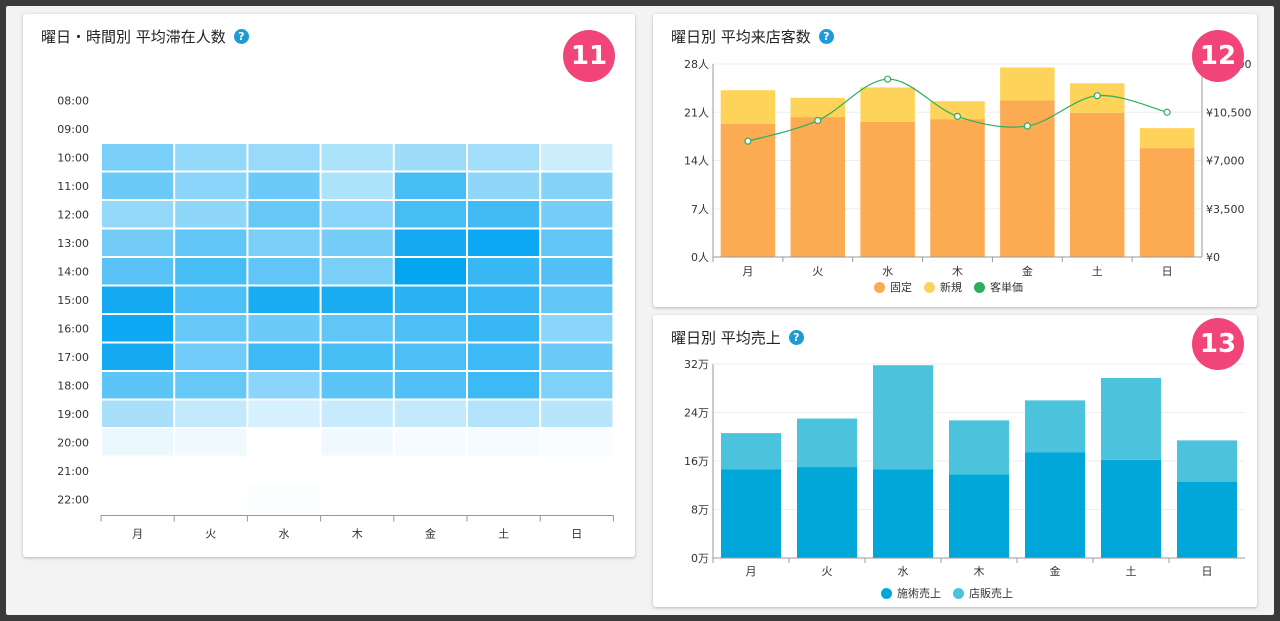 This screenshot has height=621, width=1280. What do you see at coordinates (73, 214) in the screenshot?
I see `y-tick-label: 12:00` at bounding box center [73, 214].